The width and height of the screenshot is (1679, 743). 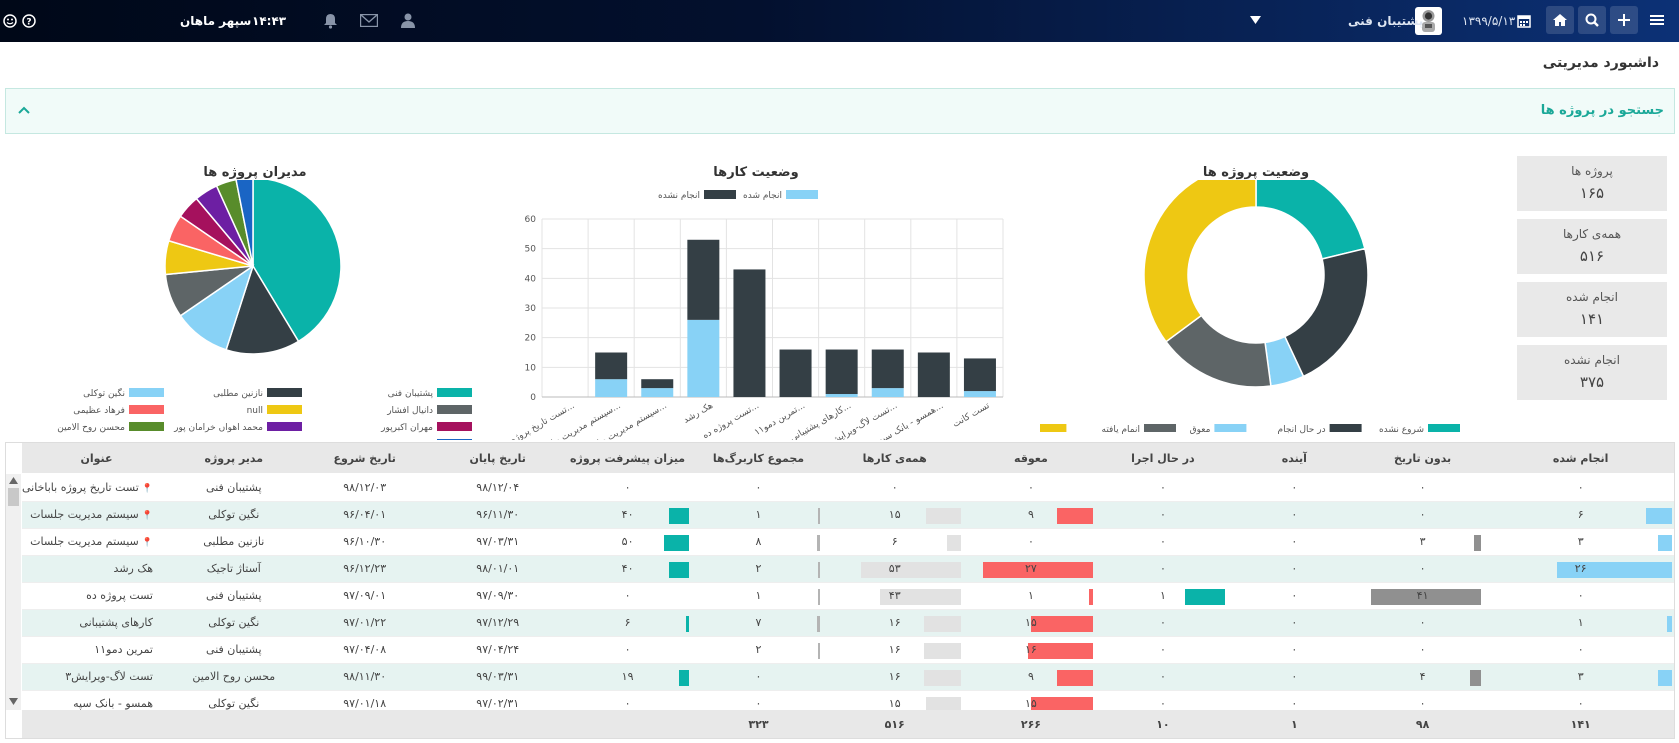 What do you see at coordinates (234, 487) in the screenshot?
I see `cell-value: پشتیبان فنی` at bounding box center [234, 487].